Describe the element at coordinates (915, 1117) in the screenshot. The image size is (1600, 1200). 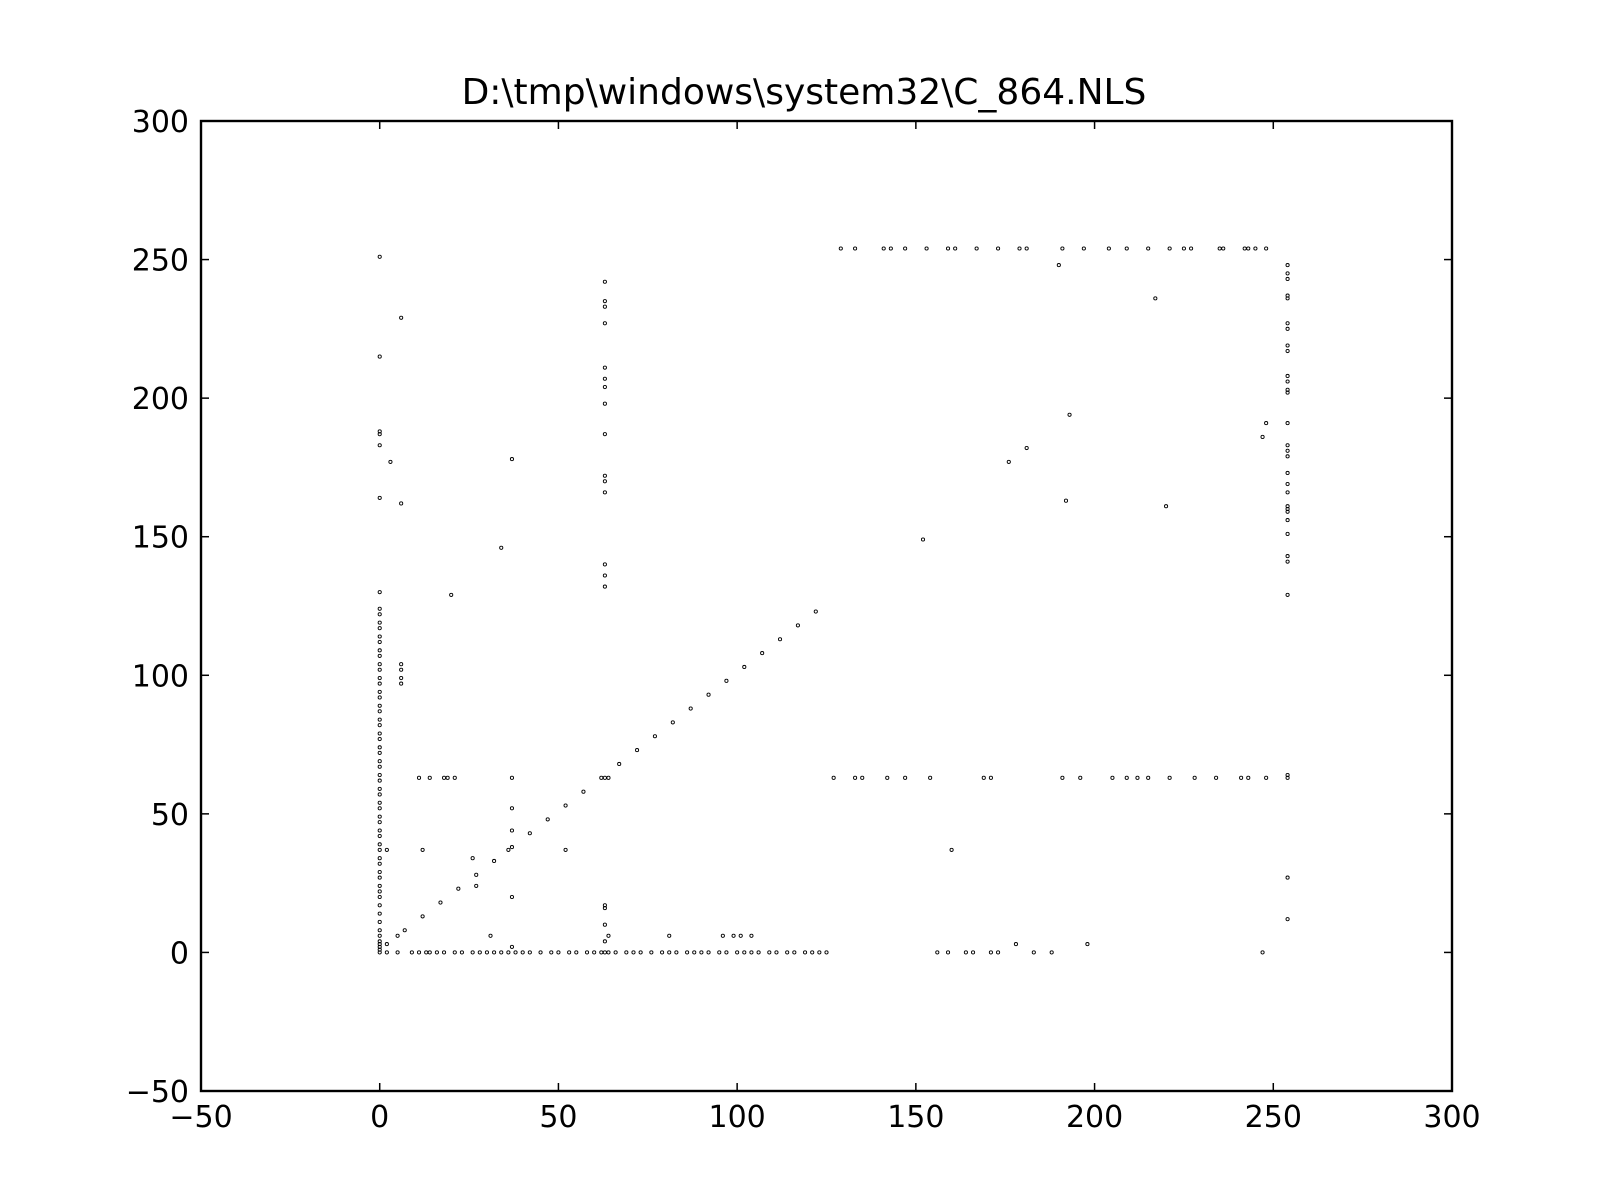
I see `x-tick-label: 150` at that location.